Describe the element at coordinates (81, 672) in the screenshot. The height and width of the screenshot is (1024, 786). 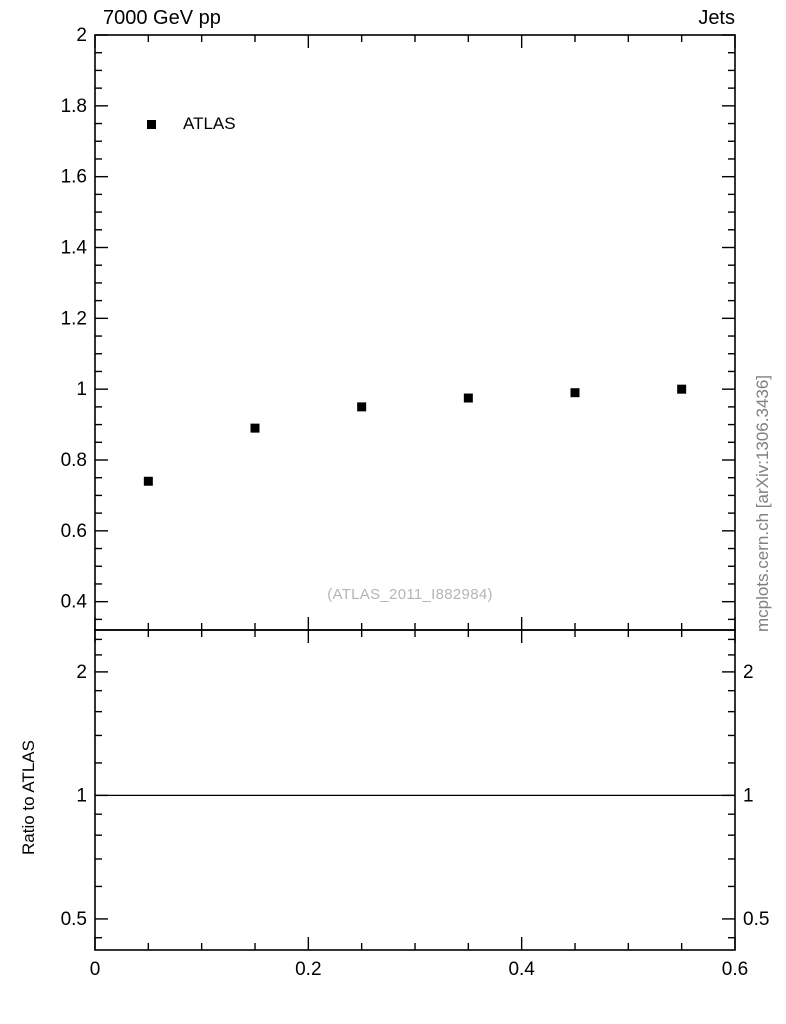
I see `ratio-y-tick-label-left: 2` at that location.